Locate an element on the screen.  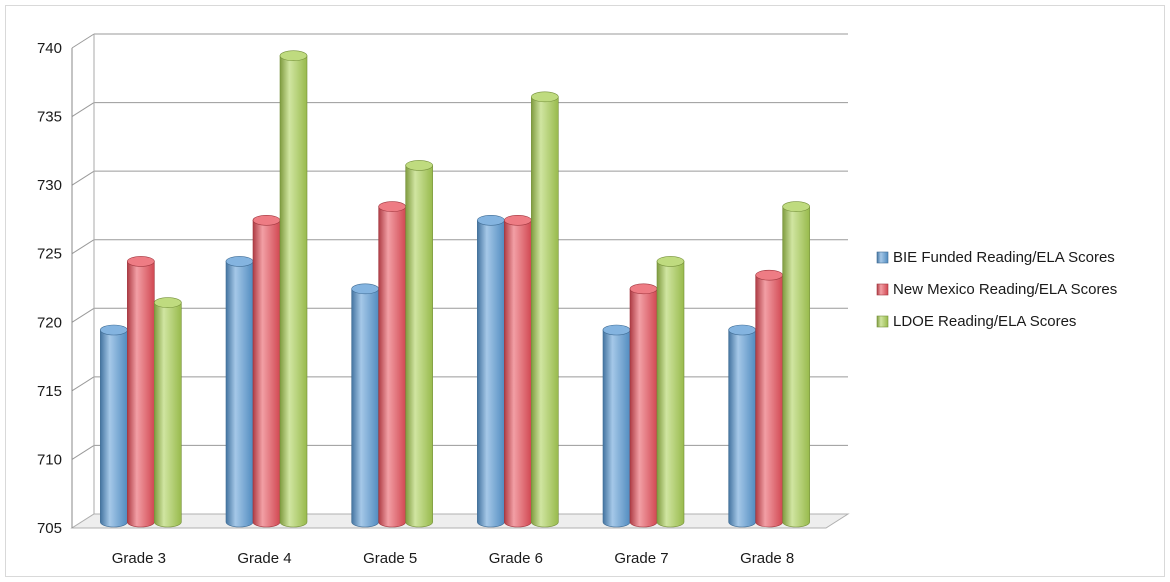
y-tick-label: 725 is located at coordinates (49, 254).